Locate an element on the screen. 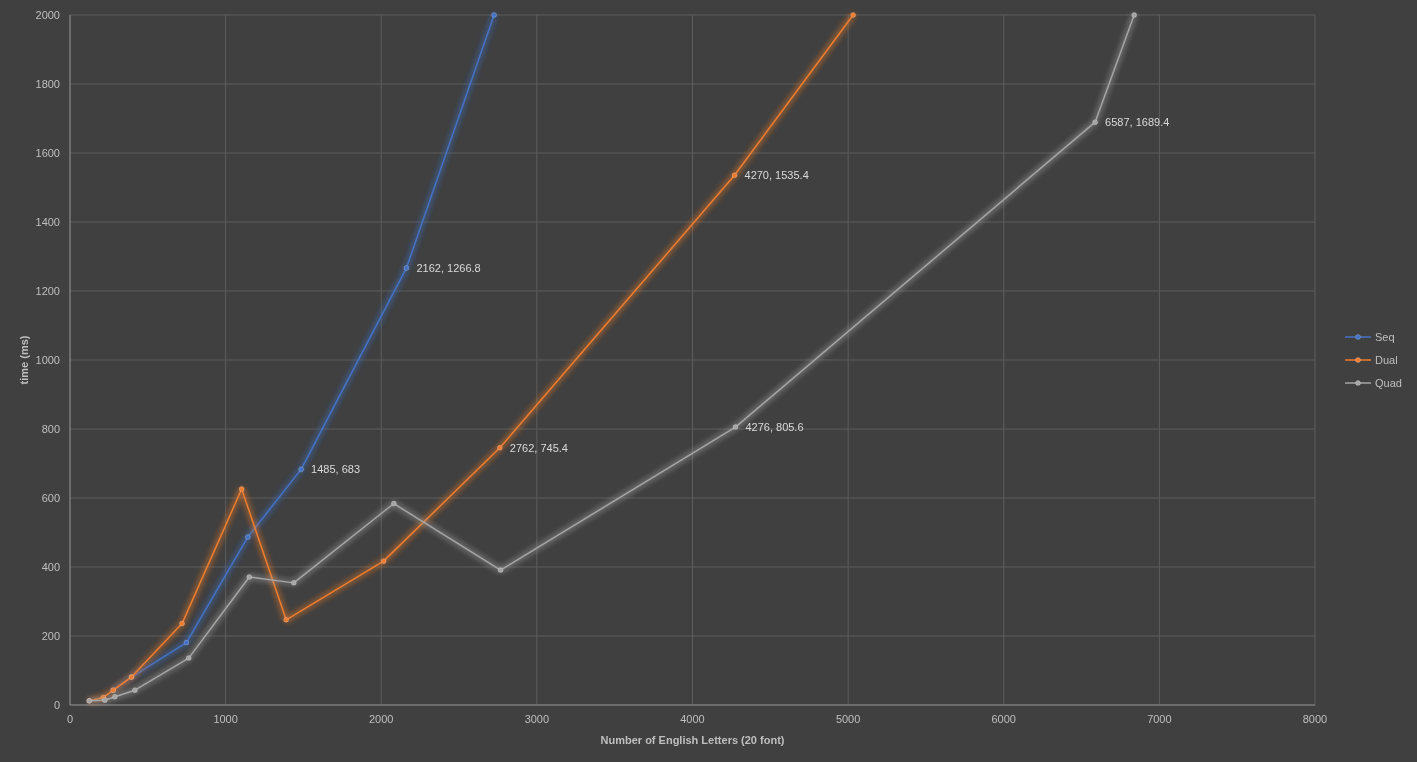 The height and width of the screenshot is (762, 1417). y-axis-title: time (ms) is located at coordinates (24, 360).